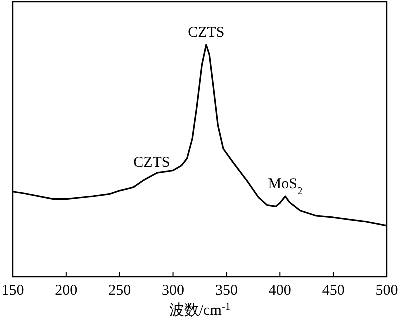 This screenshot has height=321, width=400. What do you see at coordinates (333, 291) in the screenshot?
I see `x-tick-label: 450` at bounding box center [333, 291].